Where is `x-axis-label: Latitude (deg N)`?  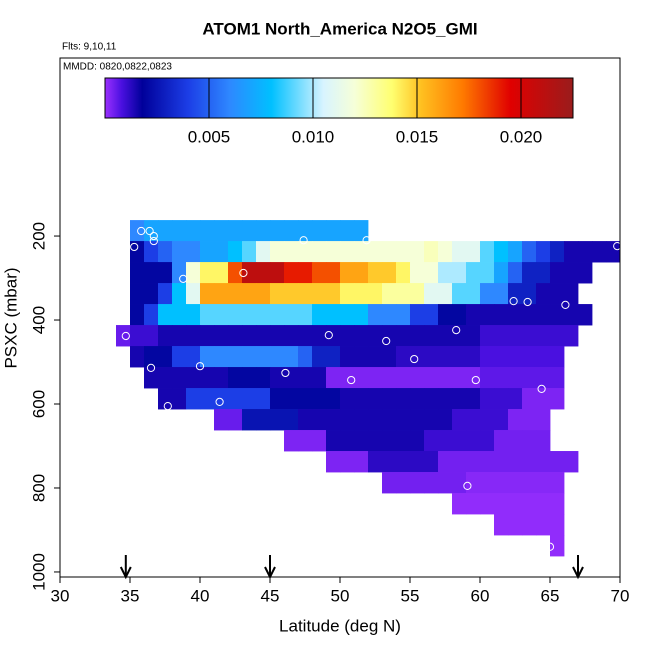 x-axis-label: Latitude (deg N) is located at coordinates (340, 625).